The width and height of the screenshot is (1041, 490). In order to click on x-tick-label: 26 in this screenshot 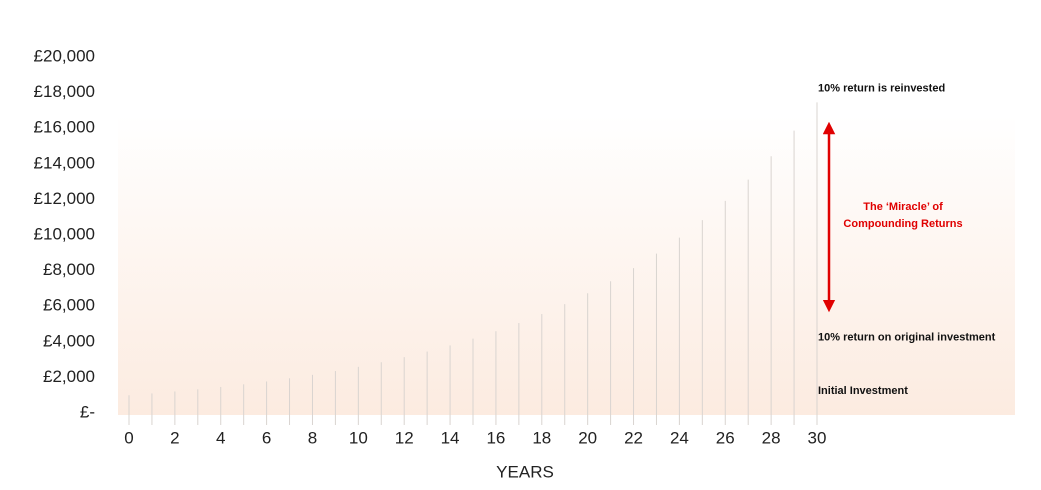, I will do `click(725, 437)`.